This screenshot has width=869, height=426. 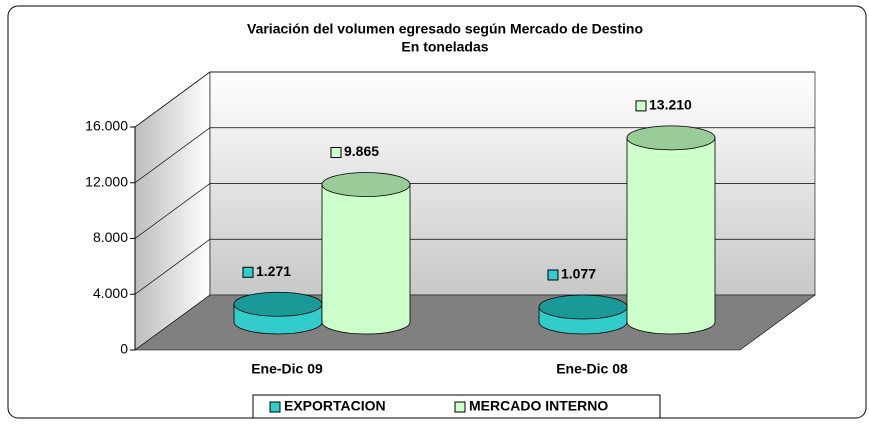 What do you see at coordinates (273, 271) in the screenshot?
I see `value-label: 1.271` at bounding box center [273, 271].